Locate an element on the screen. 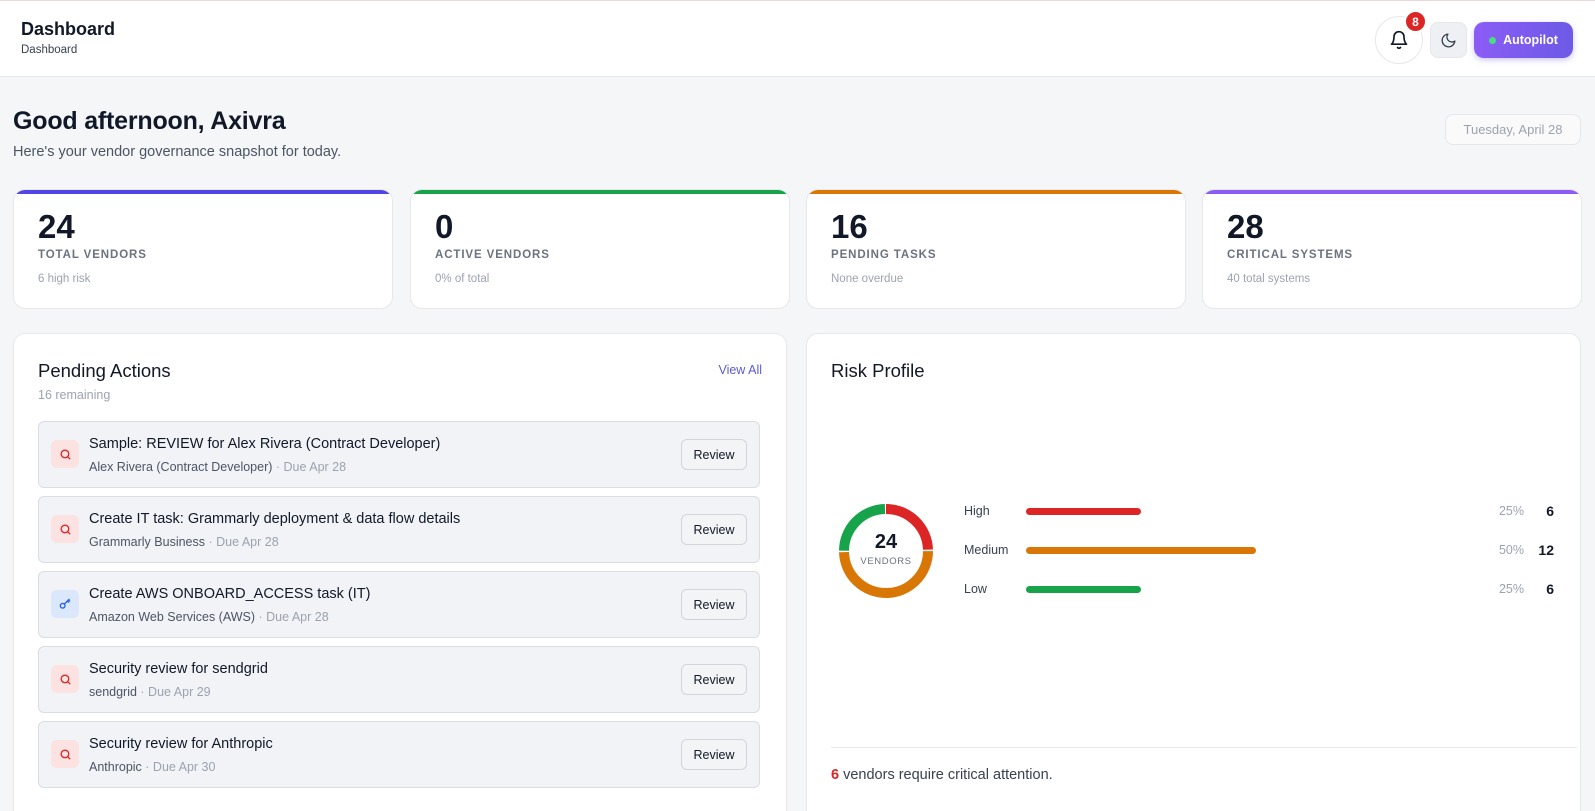  view-all-link: View All is located at coordinates (740, 370).